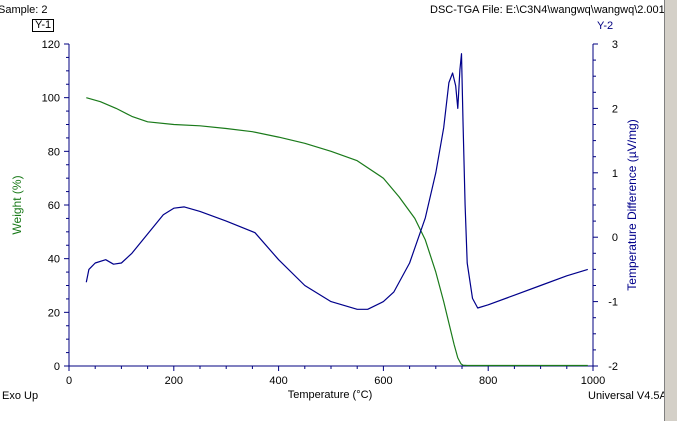 This screenshot has width=677, height=421. I want to click on x-tick-label: 1000, so click(593, 381).